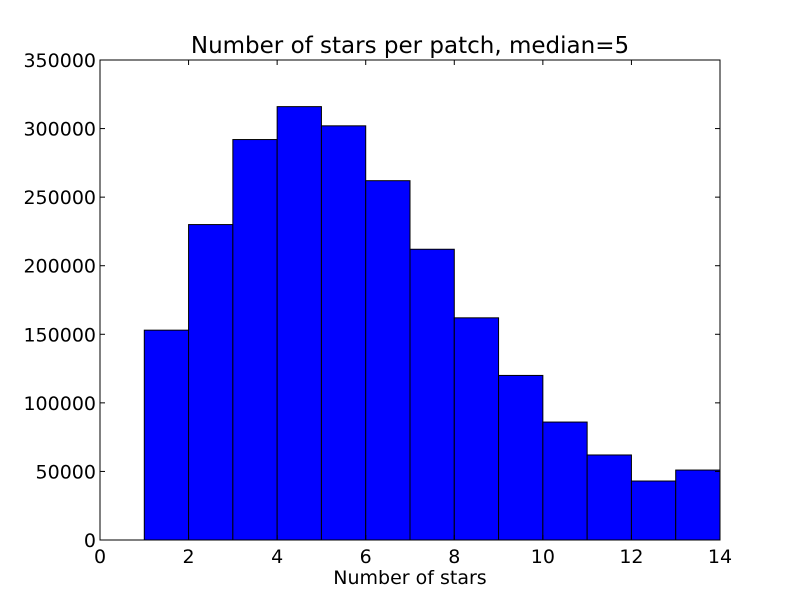  I want to click on y-tick-label-0: 0, so click(90, 541).